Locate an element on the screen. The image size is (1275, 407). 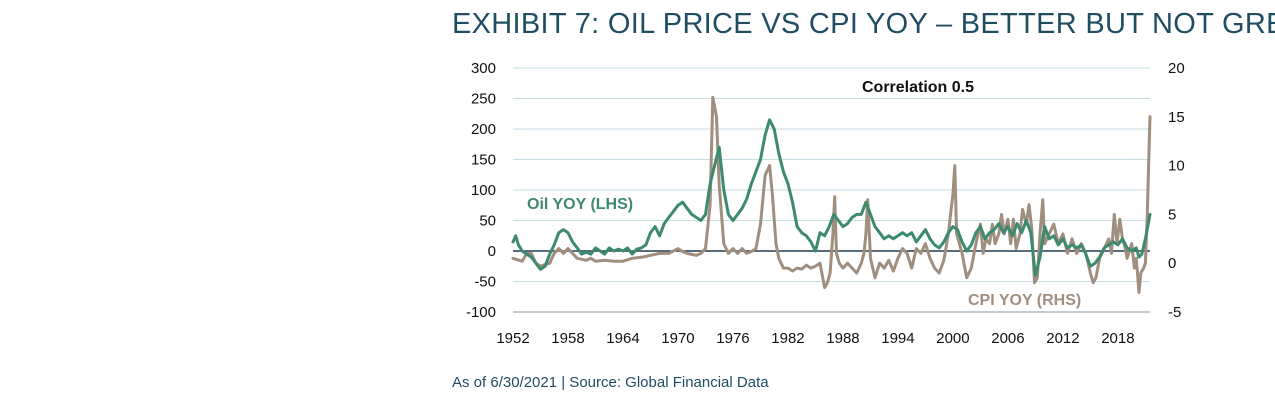
x-tick-label: 2018 is located at coordinates (1117, 338).